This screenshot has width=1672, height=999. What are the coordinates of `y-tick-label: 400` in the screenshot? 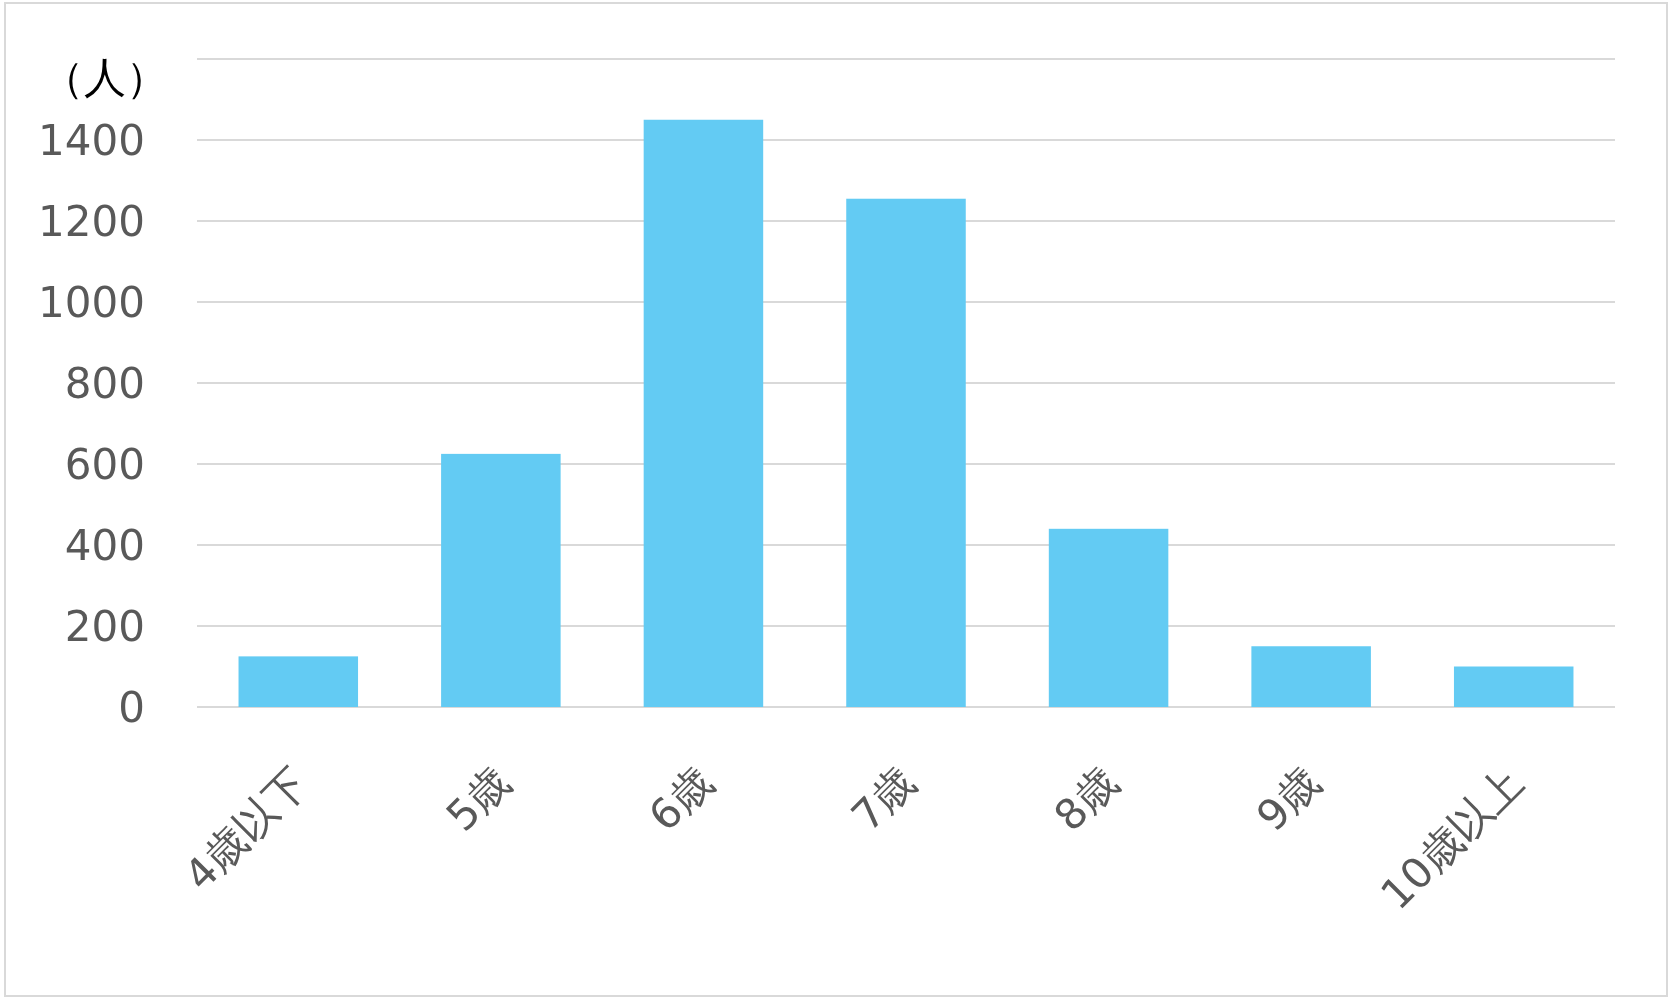 It's located at (104, 545).